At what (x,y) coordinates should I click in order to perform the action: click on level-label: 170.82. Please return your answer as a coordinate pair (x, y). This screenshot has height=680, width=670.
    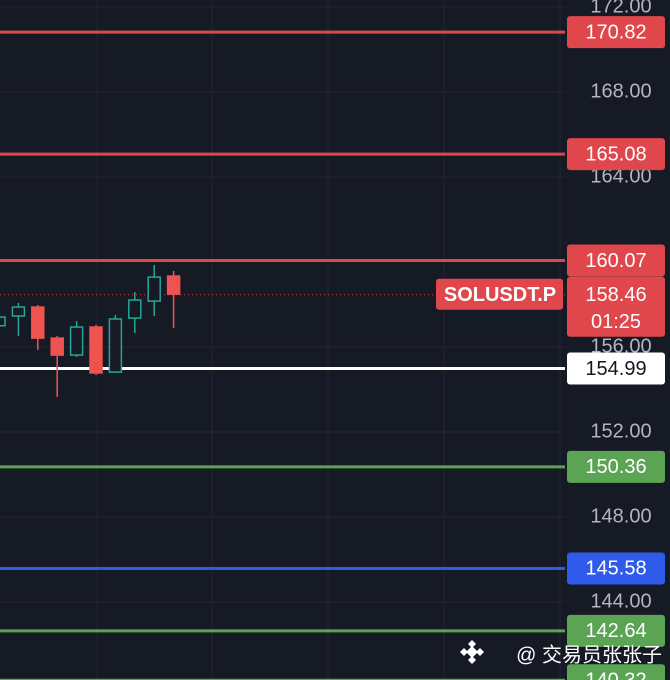
    Looking at the image, I should click on (615, 32).